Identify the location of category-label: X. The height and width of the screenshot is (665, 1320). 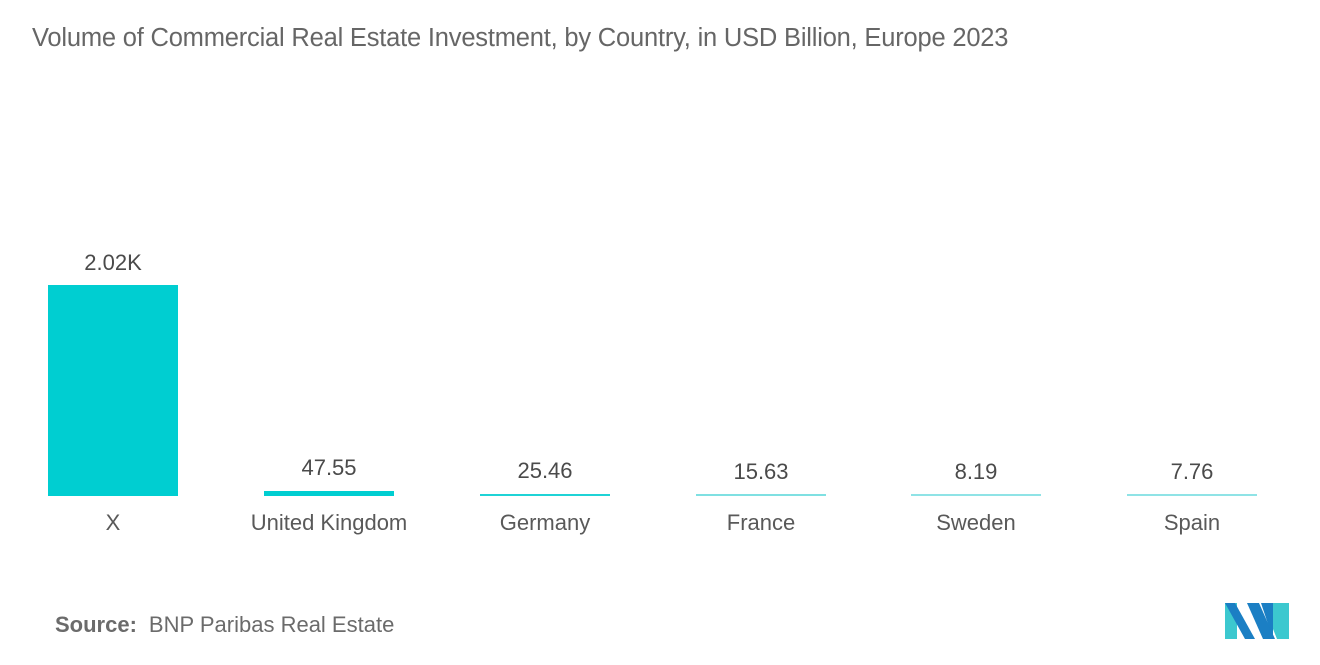
(113, 522).